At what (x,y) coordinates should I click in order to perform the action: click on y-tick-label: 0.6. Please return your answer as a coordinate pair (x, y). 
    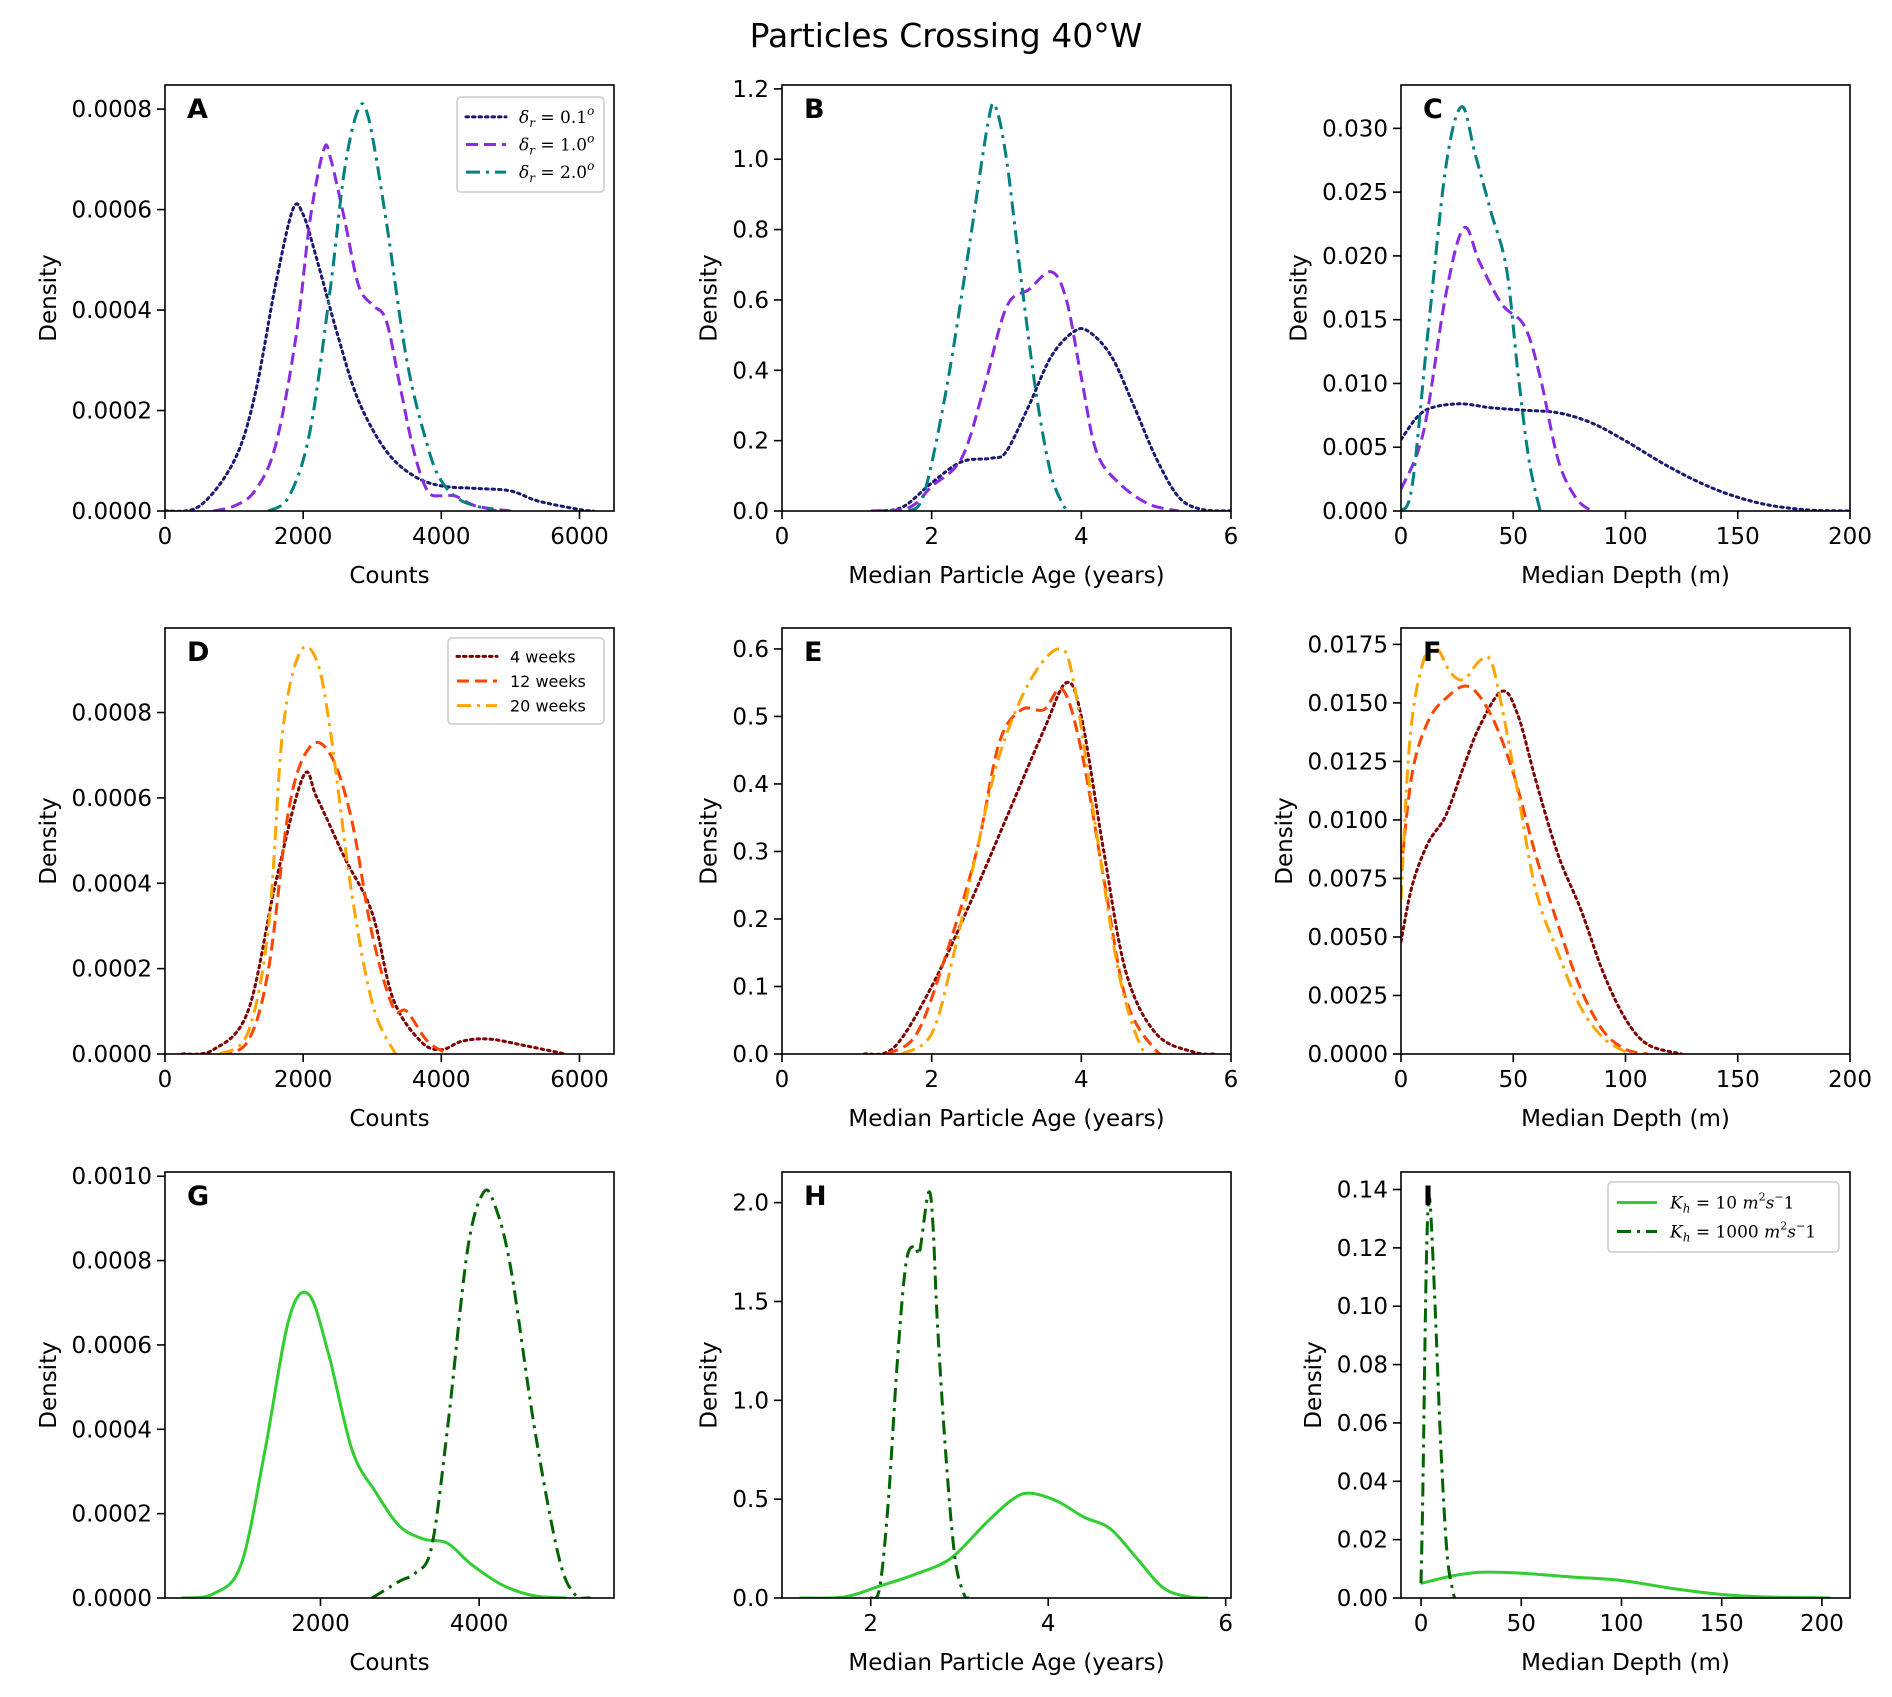
    Looking at the image, I should click on (750, 301).